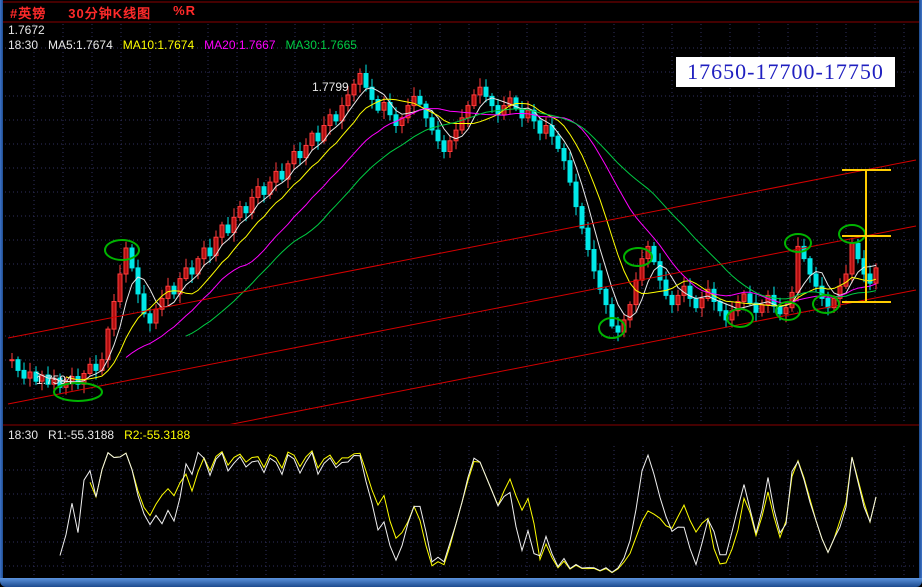 The height and width of the screenshot is (587, 922). What do you see at coordinates (185, 10) in the screenshot?
I see `indicator-name-label: %R` at bounding box center [185, 10].